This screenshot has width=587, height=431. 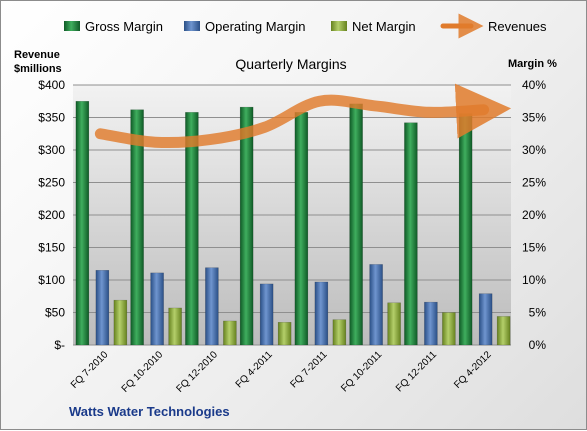 What do you see at coordinates (51, 150) in the screenshot?
I see `left-tick-label: $300` at bounding box center [51, 150].